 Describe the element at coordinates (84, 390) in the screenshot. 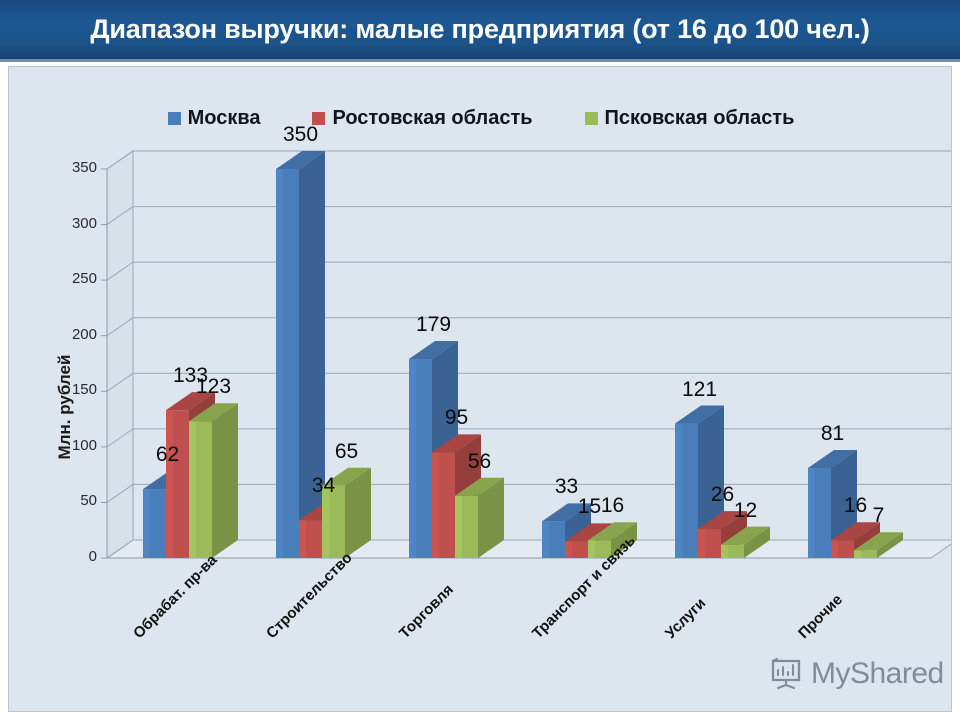

I see `y-axis-tick: 150` at that location.